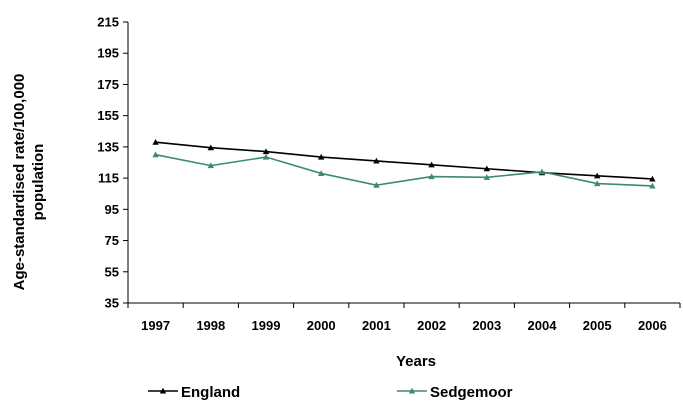 The height and width of the screenshot is (401, 683). I want to click on x-tick-label: 2002, so click(431, 325).